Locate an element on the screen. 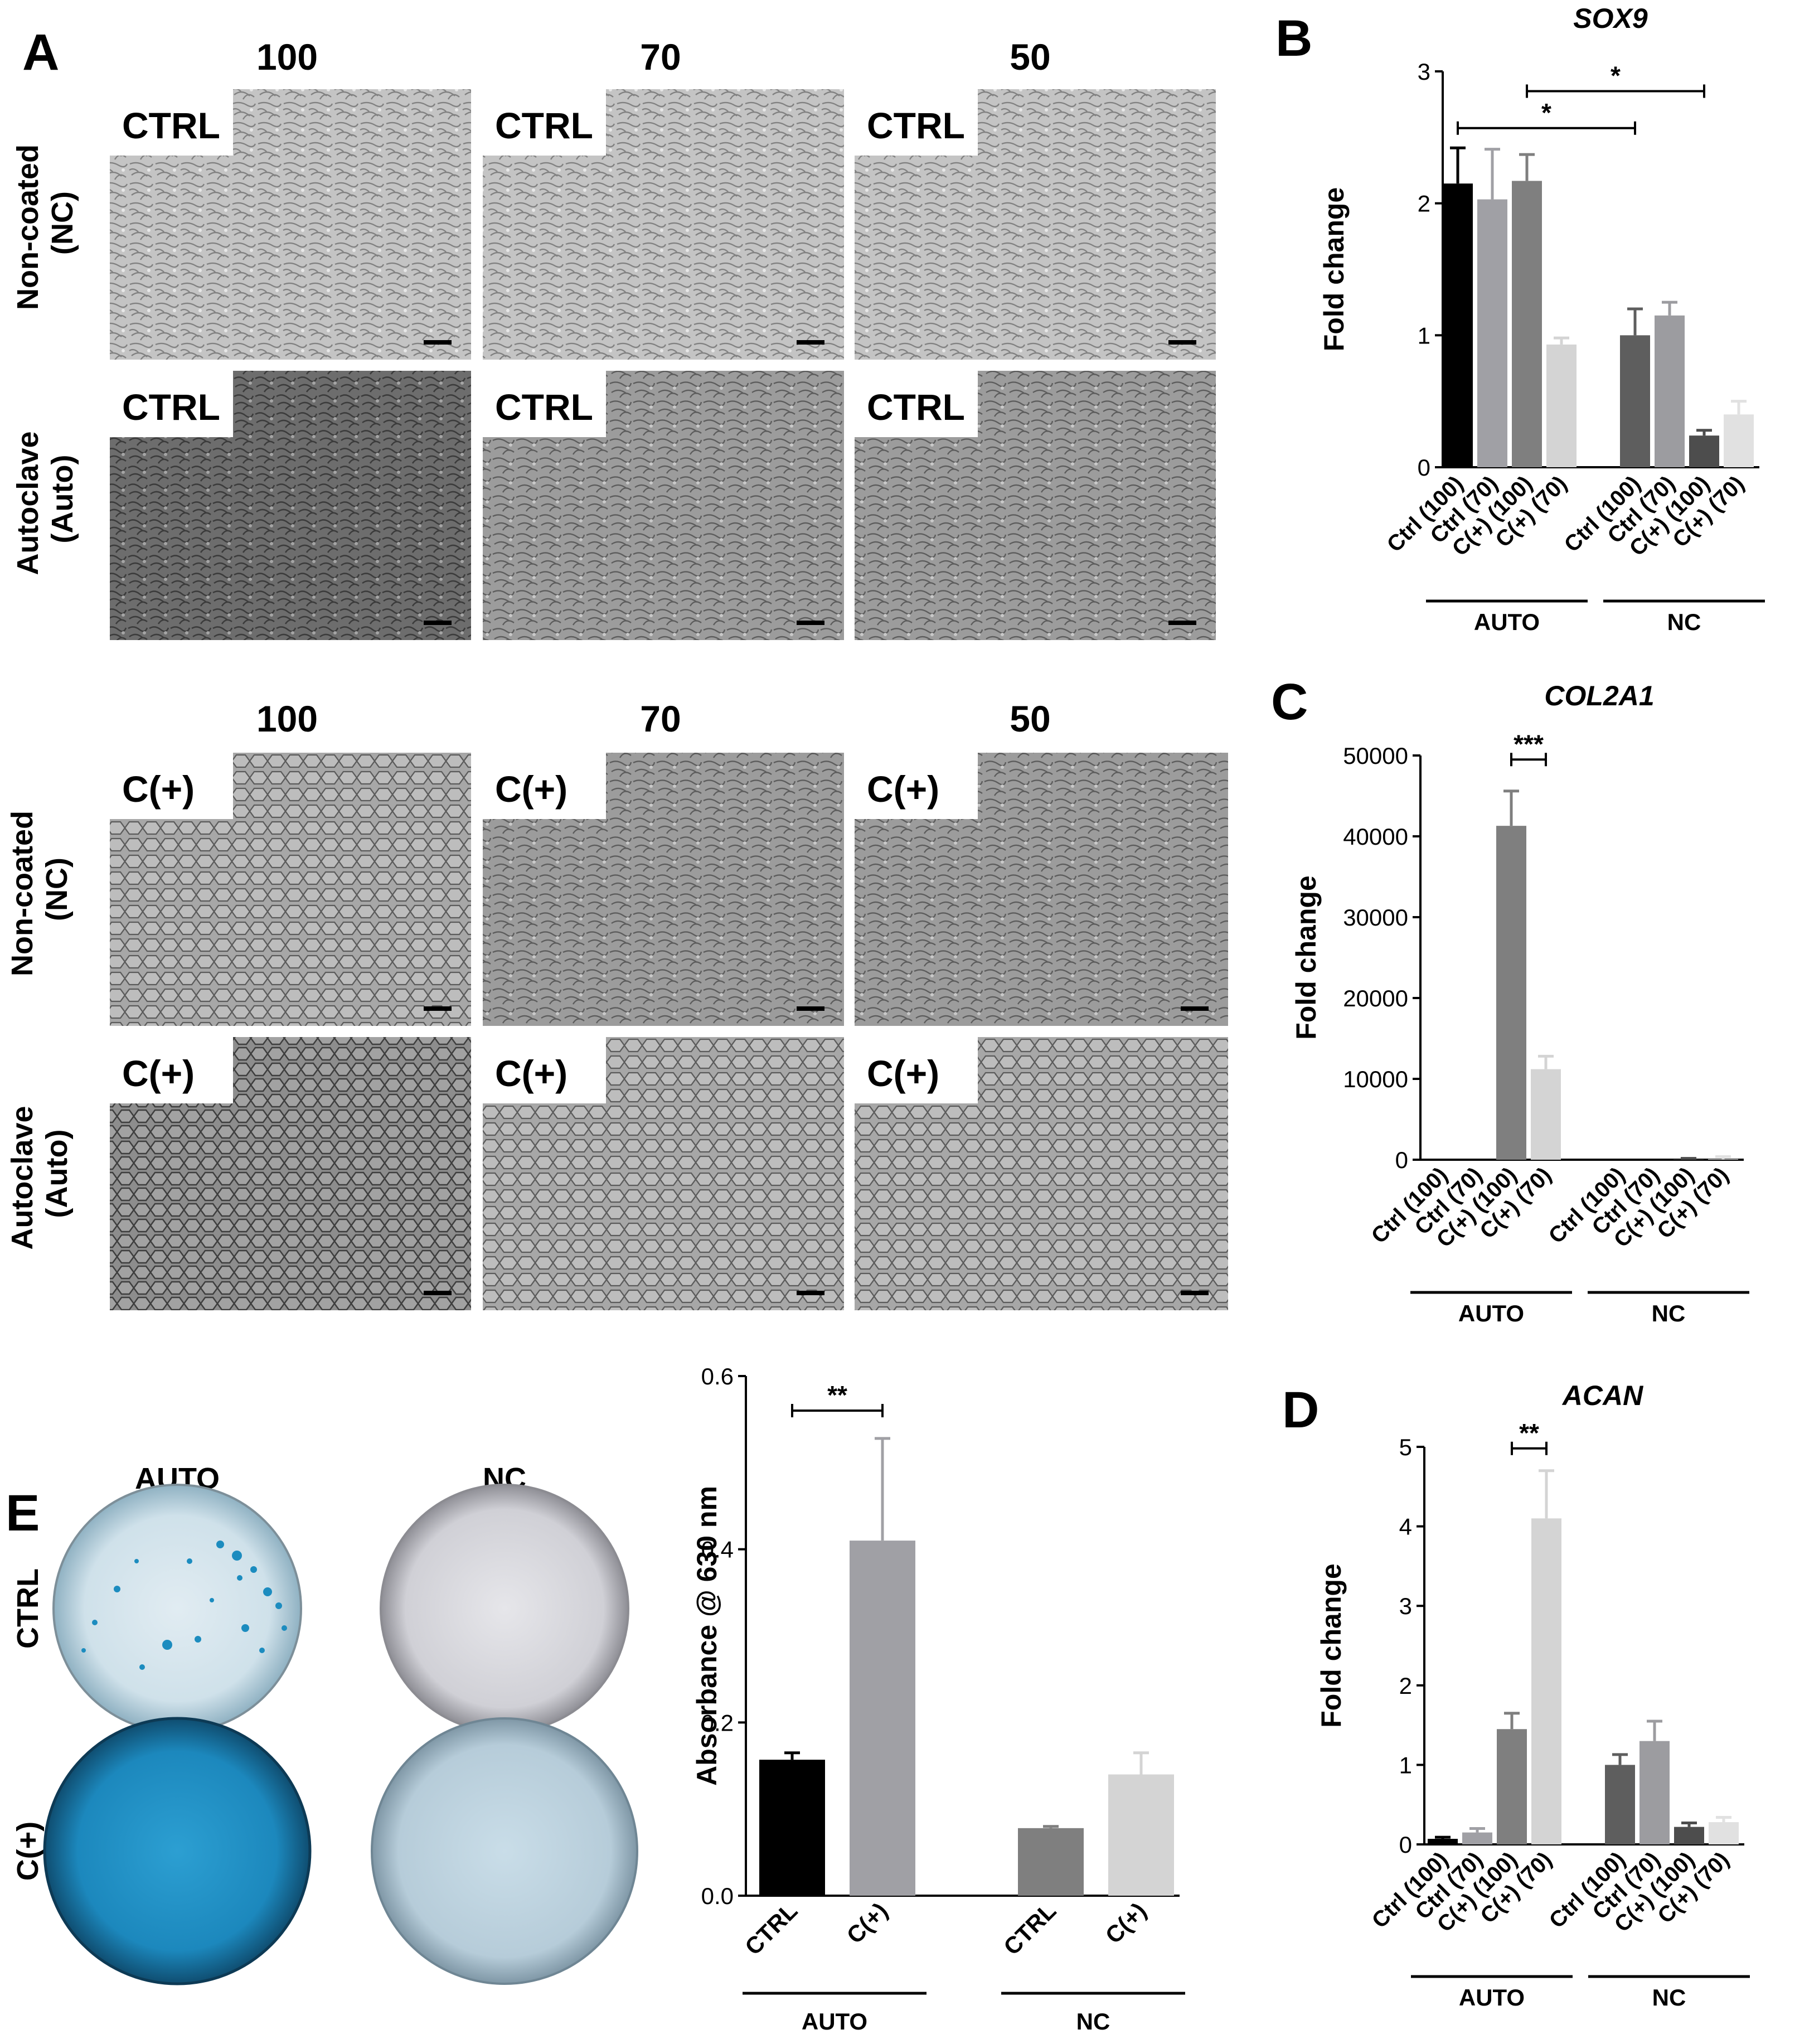  significance-label: * is located at coordinates (1546, 112).